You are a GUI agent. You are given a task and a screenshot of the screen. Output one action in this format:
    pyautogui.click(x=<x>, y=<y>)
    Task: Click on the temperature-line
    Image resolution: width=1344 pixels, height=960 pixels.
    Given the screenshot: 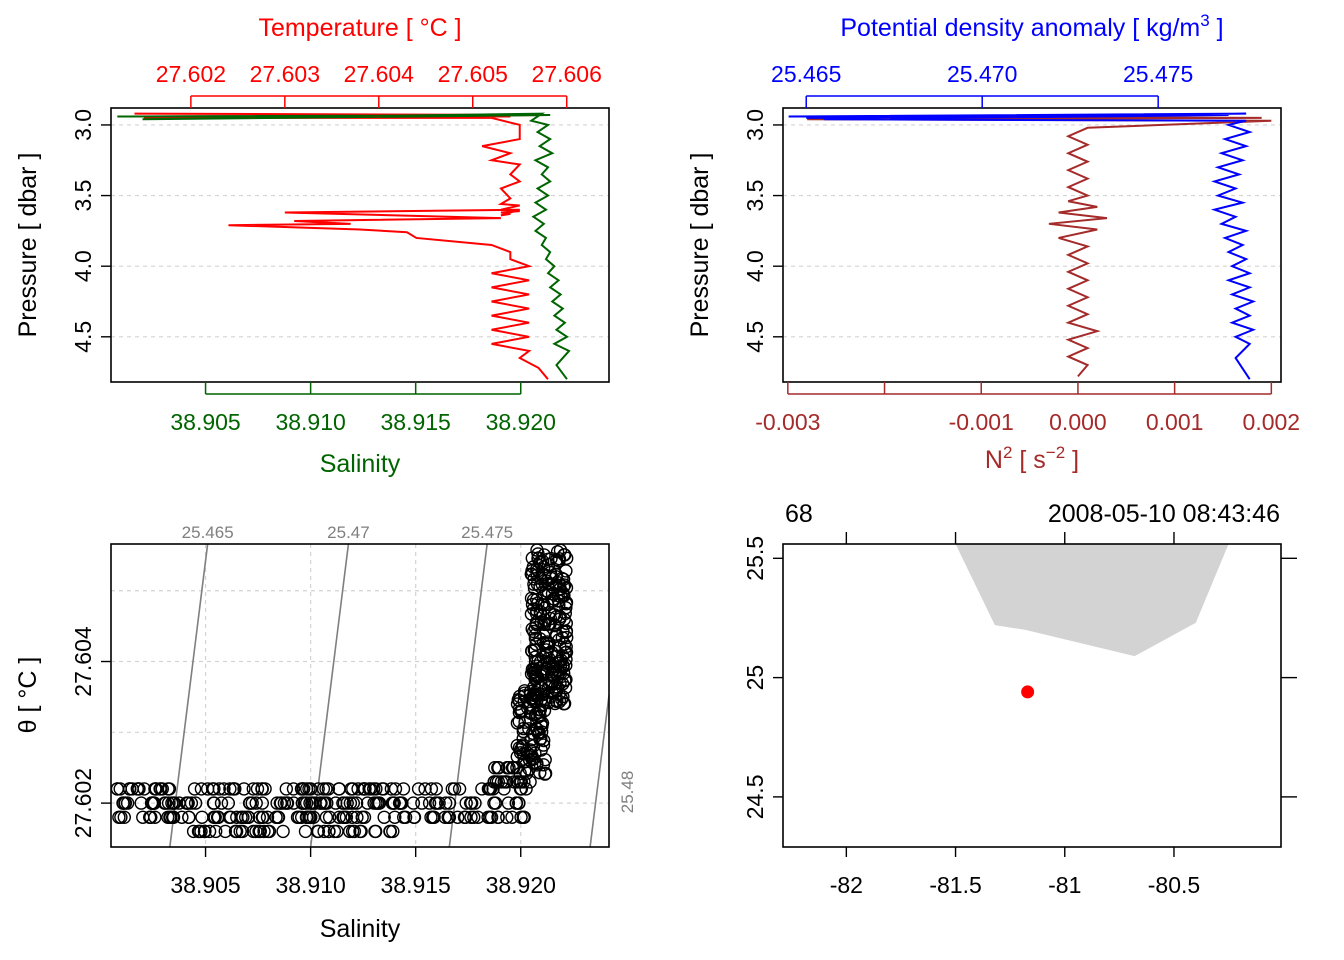 What is the action you would take?
    pyautogui.click(x=341, y=246)
    